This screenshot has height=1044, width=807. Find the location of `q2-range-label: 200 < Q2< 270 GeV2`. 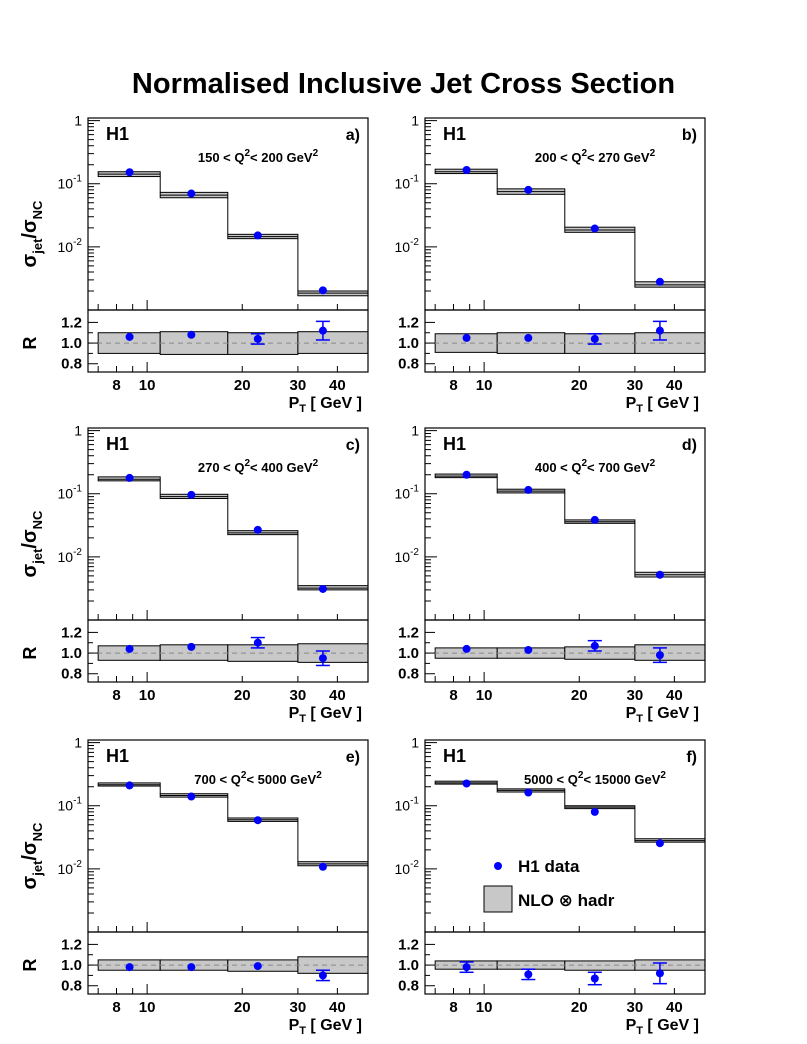

q2-range-label: 200 < Q2< 270 GeV2 is located at coordinates (595, 156).